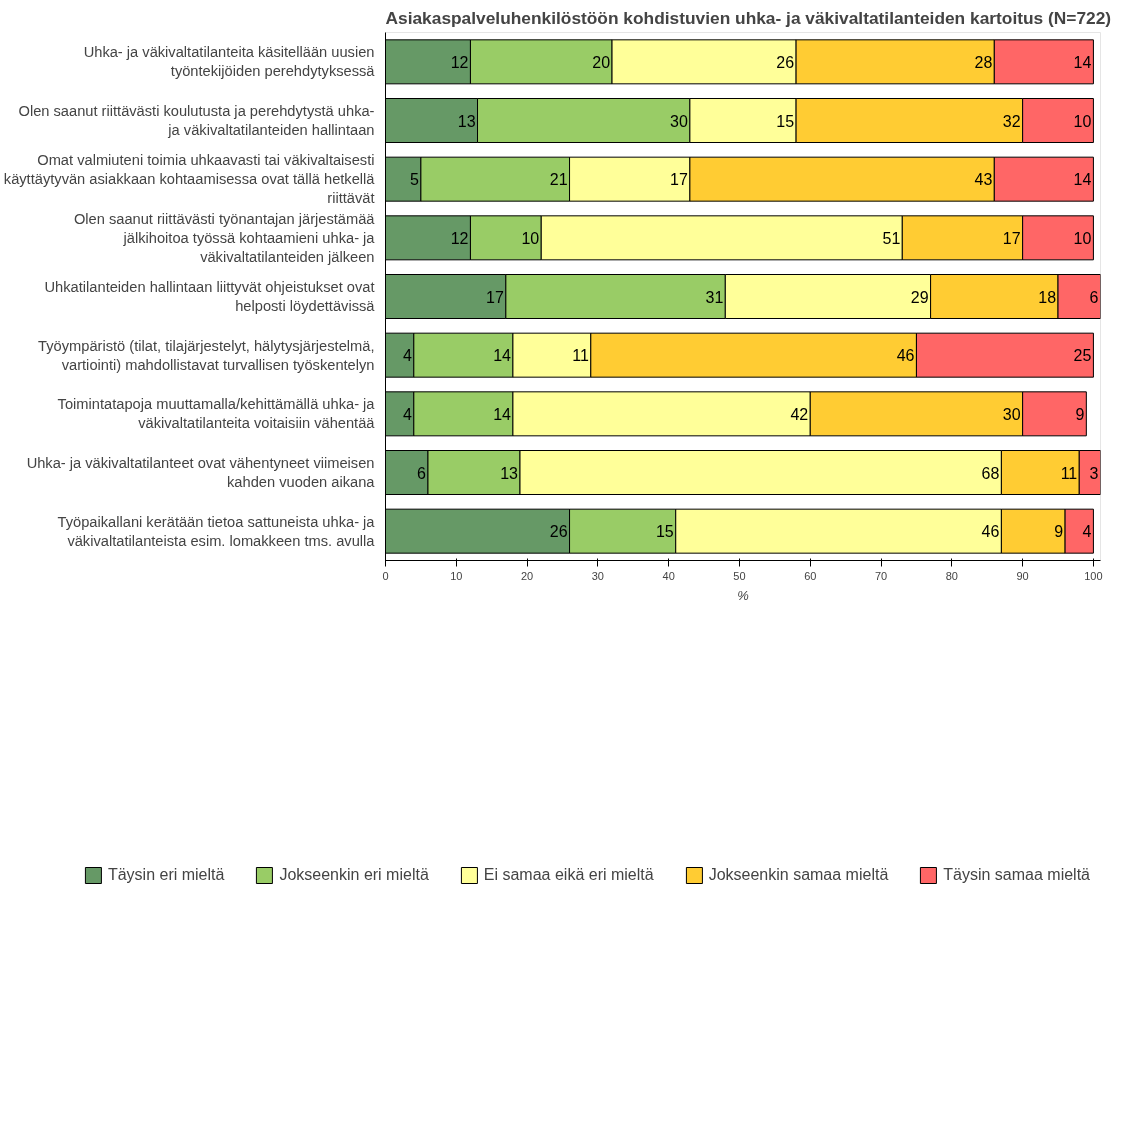 The width and height of the screenshot is (1136, 1133). I want to click on y-tick-label: Työympäristö (tilat, tilajärjestelyt, hälytysjärjestelmä, vartiointi) mahdollistavat turvallisen työskentelyn, so click(206, 355).